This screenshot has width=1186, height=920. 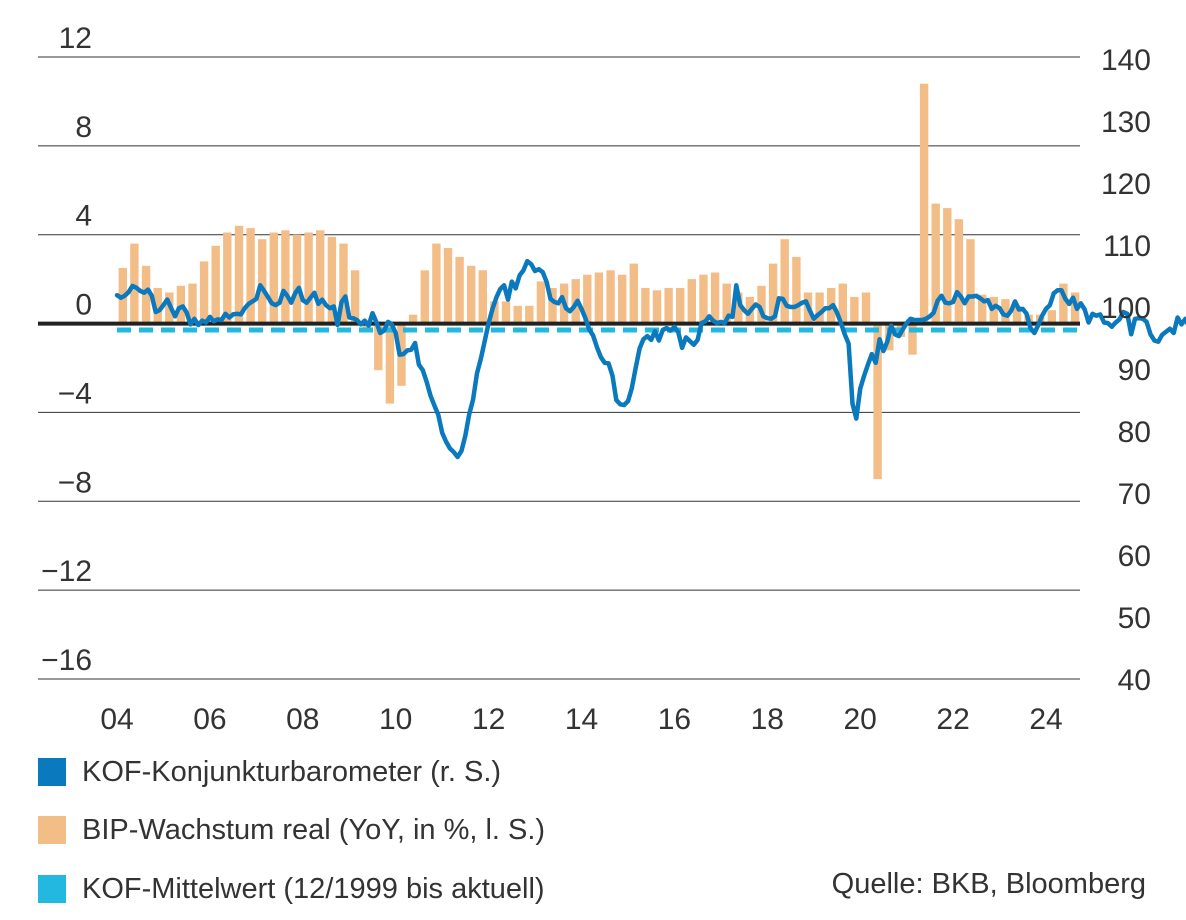 I want to click on legend-label-mean: KOF-Mittelwert (12/1999 bis aktuell), so click(x=313, y=888).